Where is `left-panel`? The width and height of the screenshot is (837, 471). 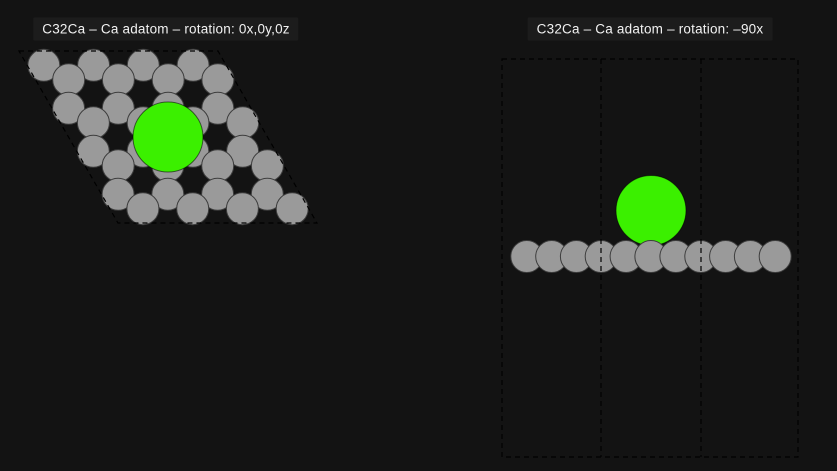
left-panel is located at coordinates (168, 137).